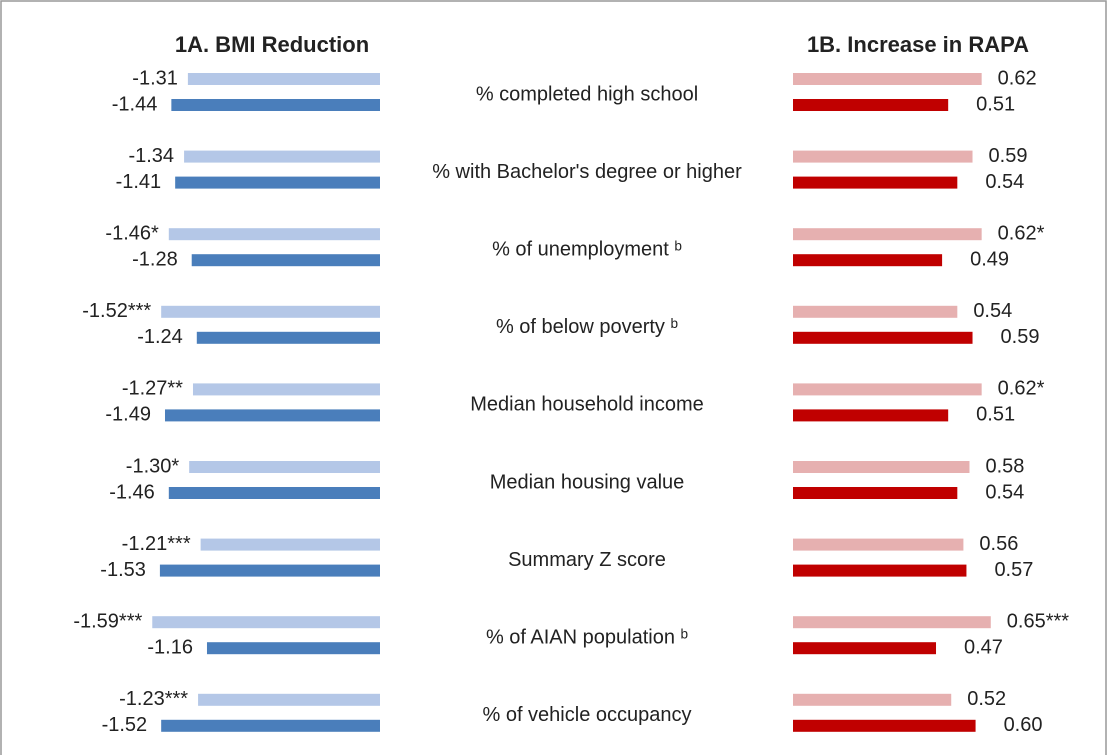 The height and width of the screenshot is (755, 1109). Describe the element at coordinates (587, 405) in the screenshot. I see `category-label: Median household income` at that location.